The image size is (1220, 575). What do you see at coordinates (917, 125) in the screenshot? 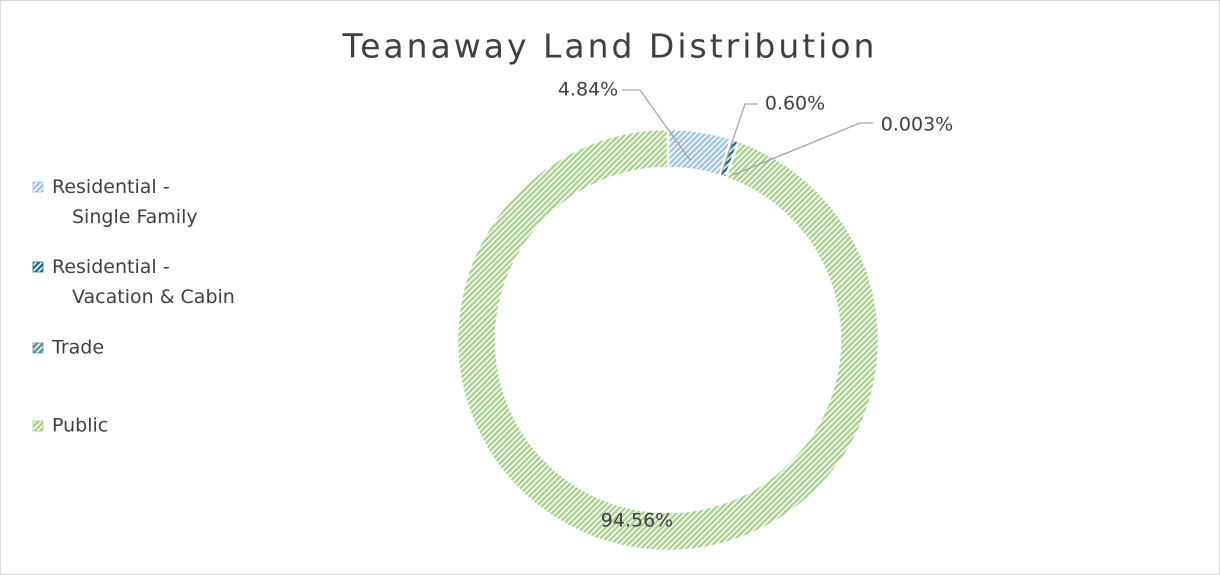
I see `data-label: 0.003%` at bounding box center [917, 125].